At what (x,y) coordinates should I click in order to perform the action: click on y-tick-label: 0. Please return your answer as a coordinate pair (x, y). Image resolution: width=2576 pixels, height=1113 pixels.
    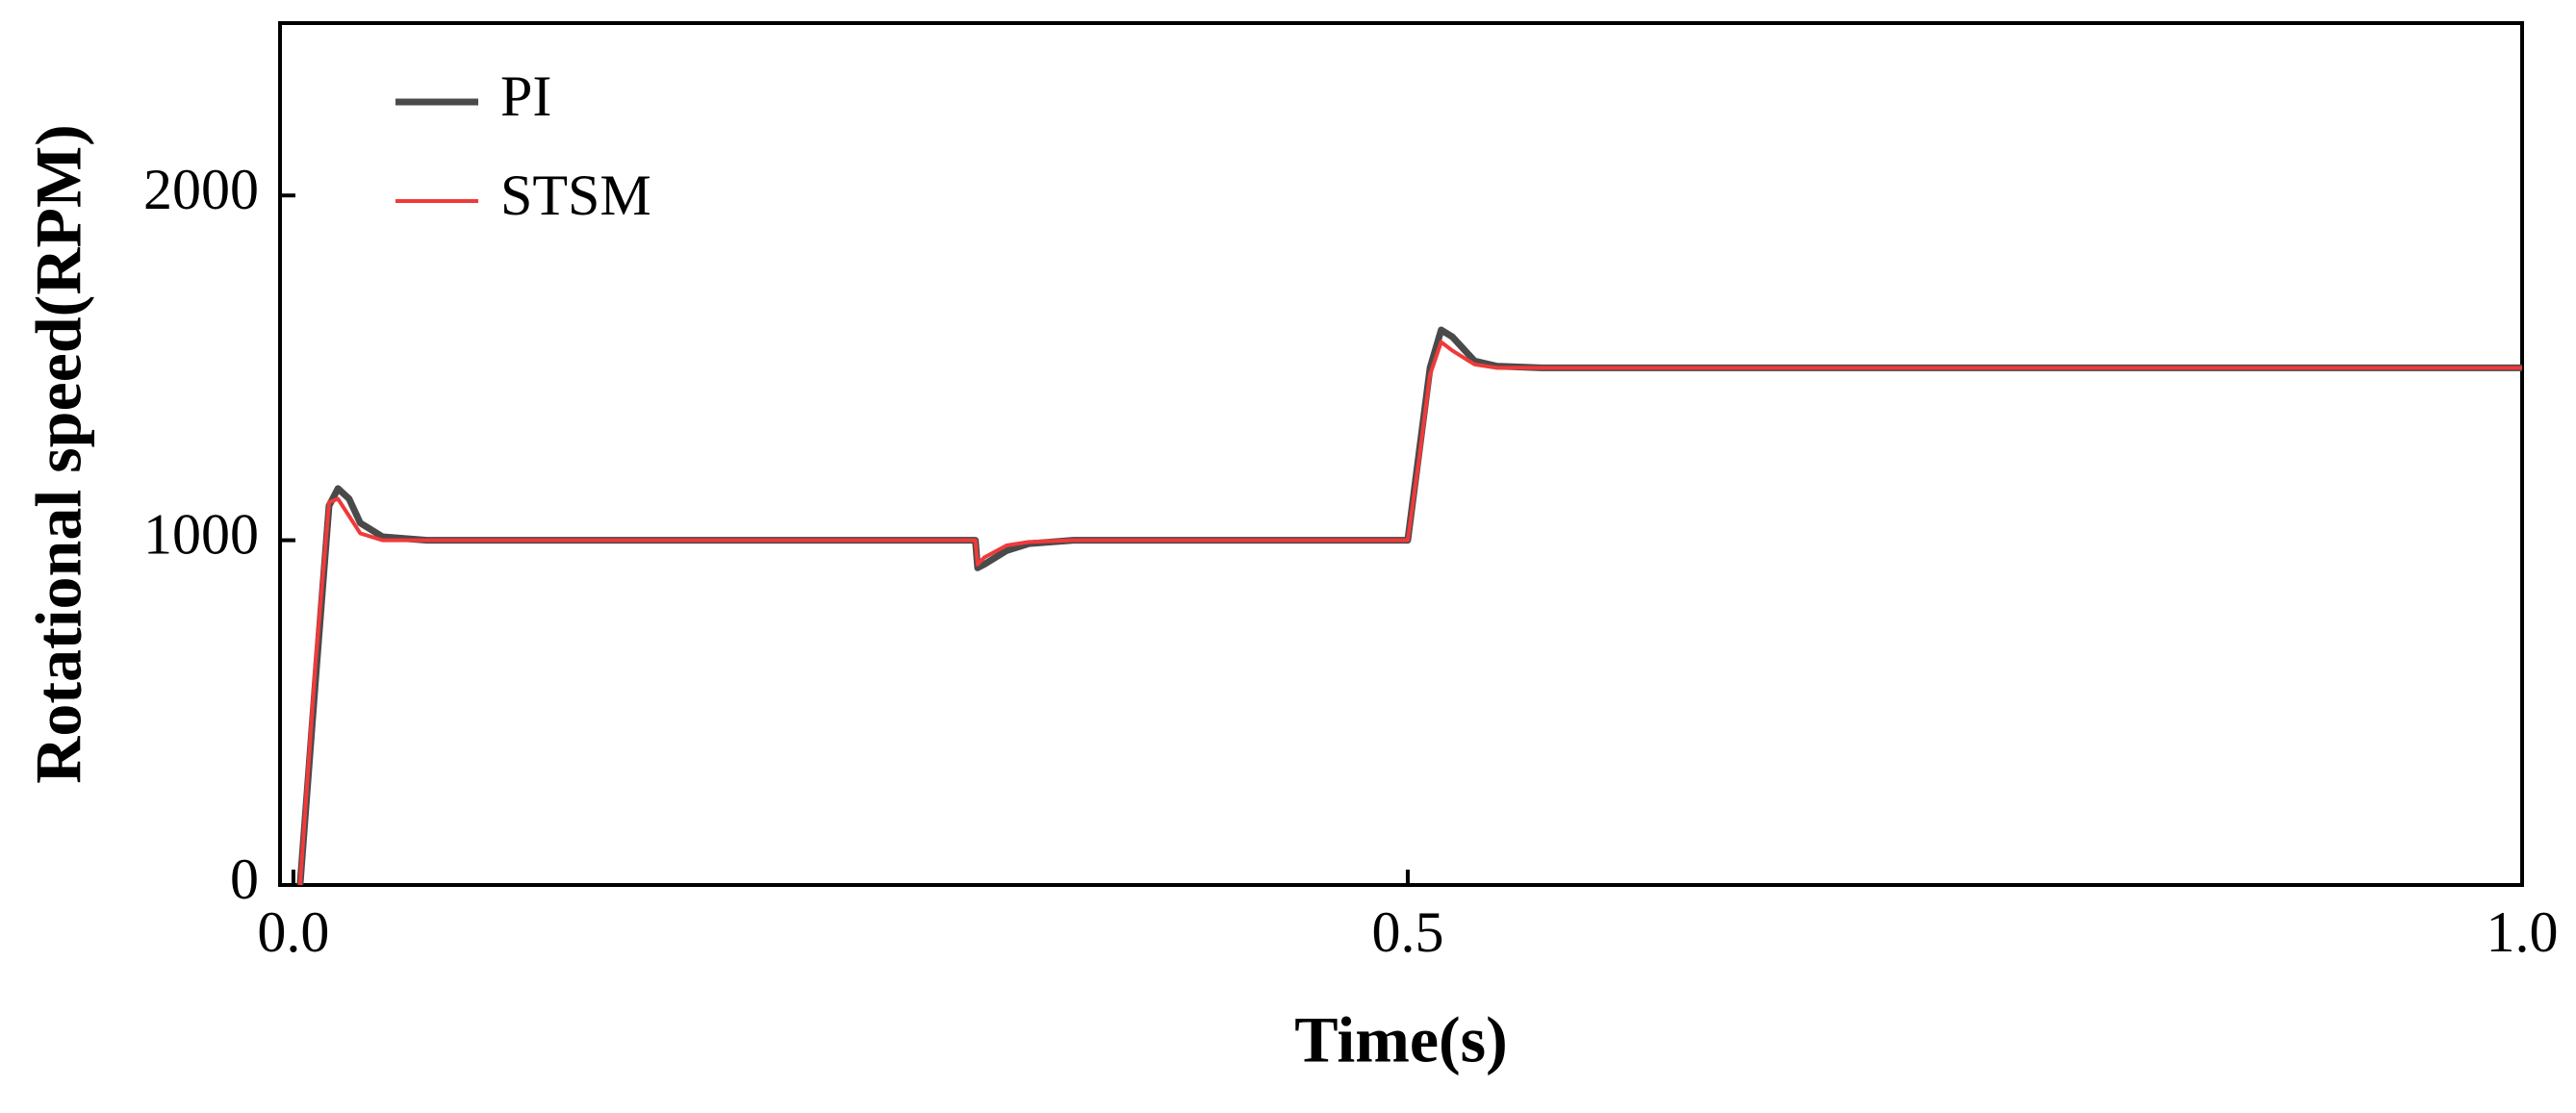
    Looking at the image, I should click on (244, 879).